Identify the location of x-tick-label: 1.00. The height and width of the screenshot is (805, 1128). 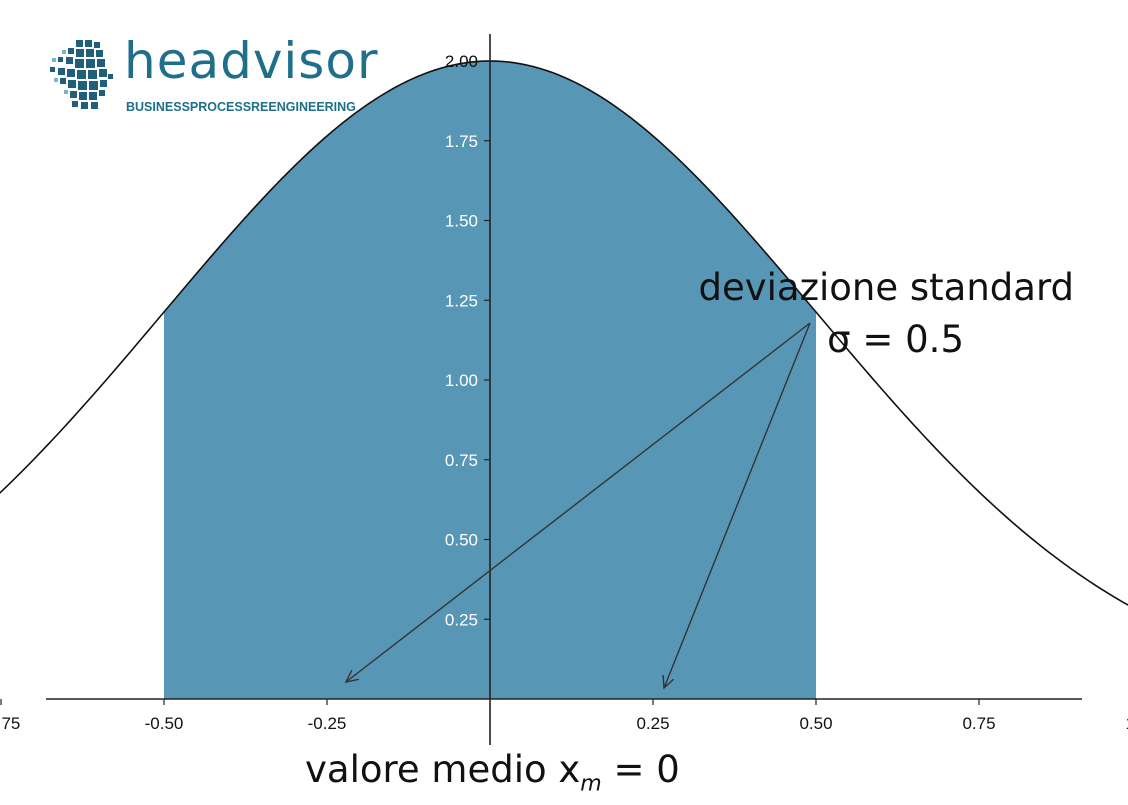
(1126, 723).